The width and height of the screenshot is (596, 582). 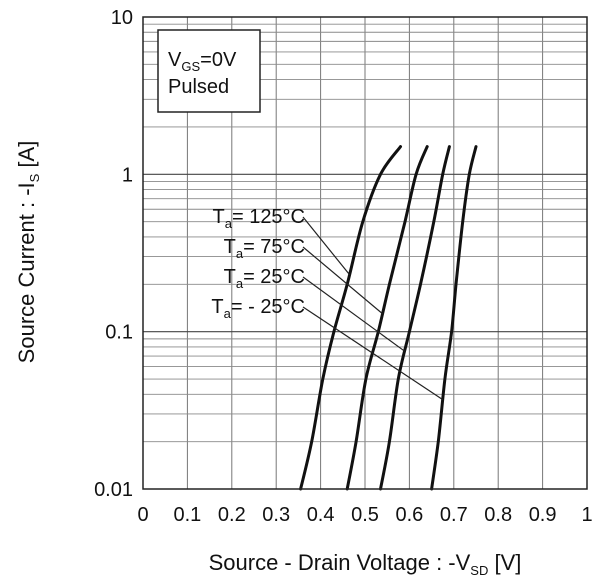 I want to click on label-leader-lines, so click(x=373, y=308).